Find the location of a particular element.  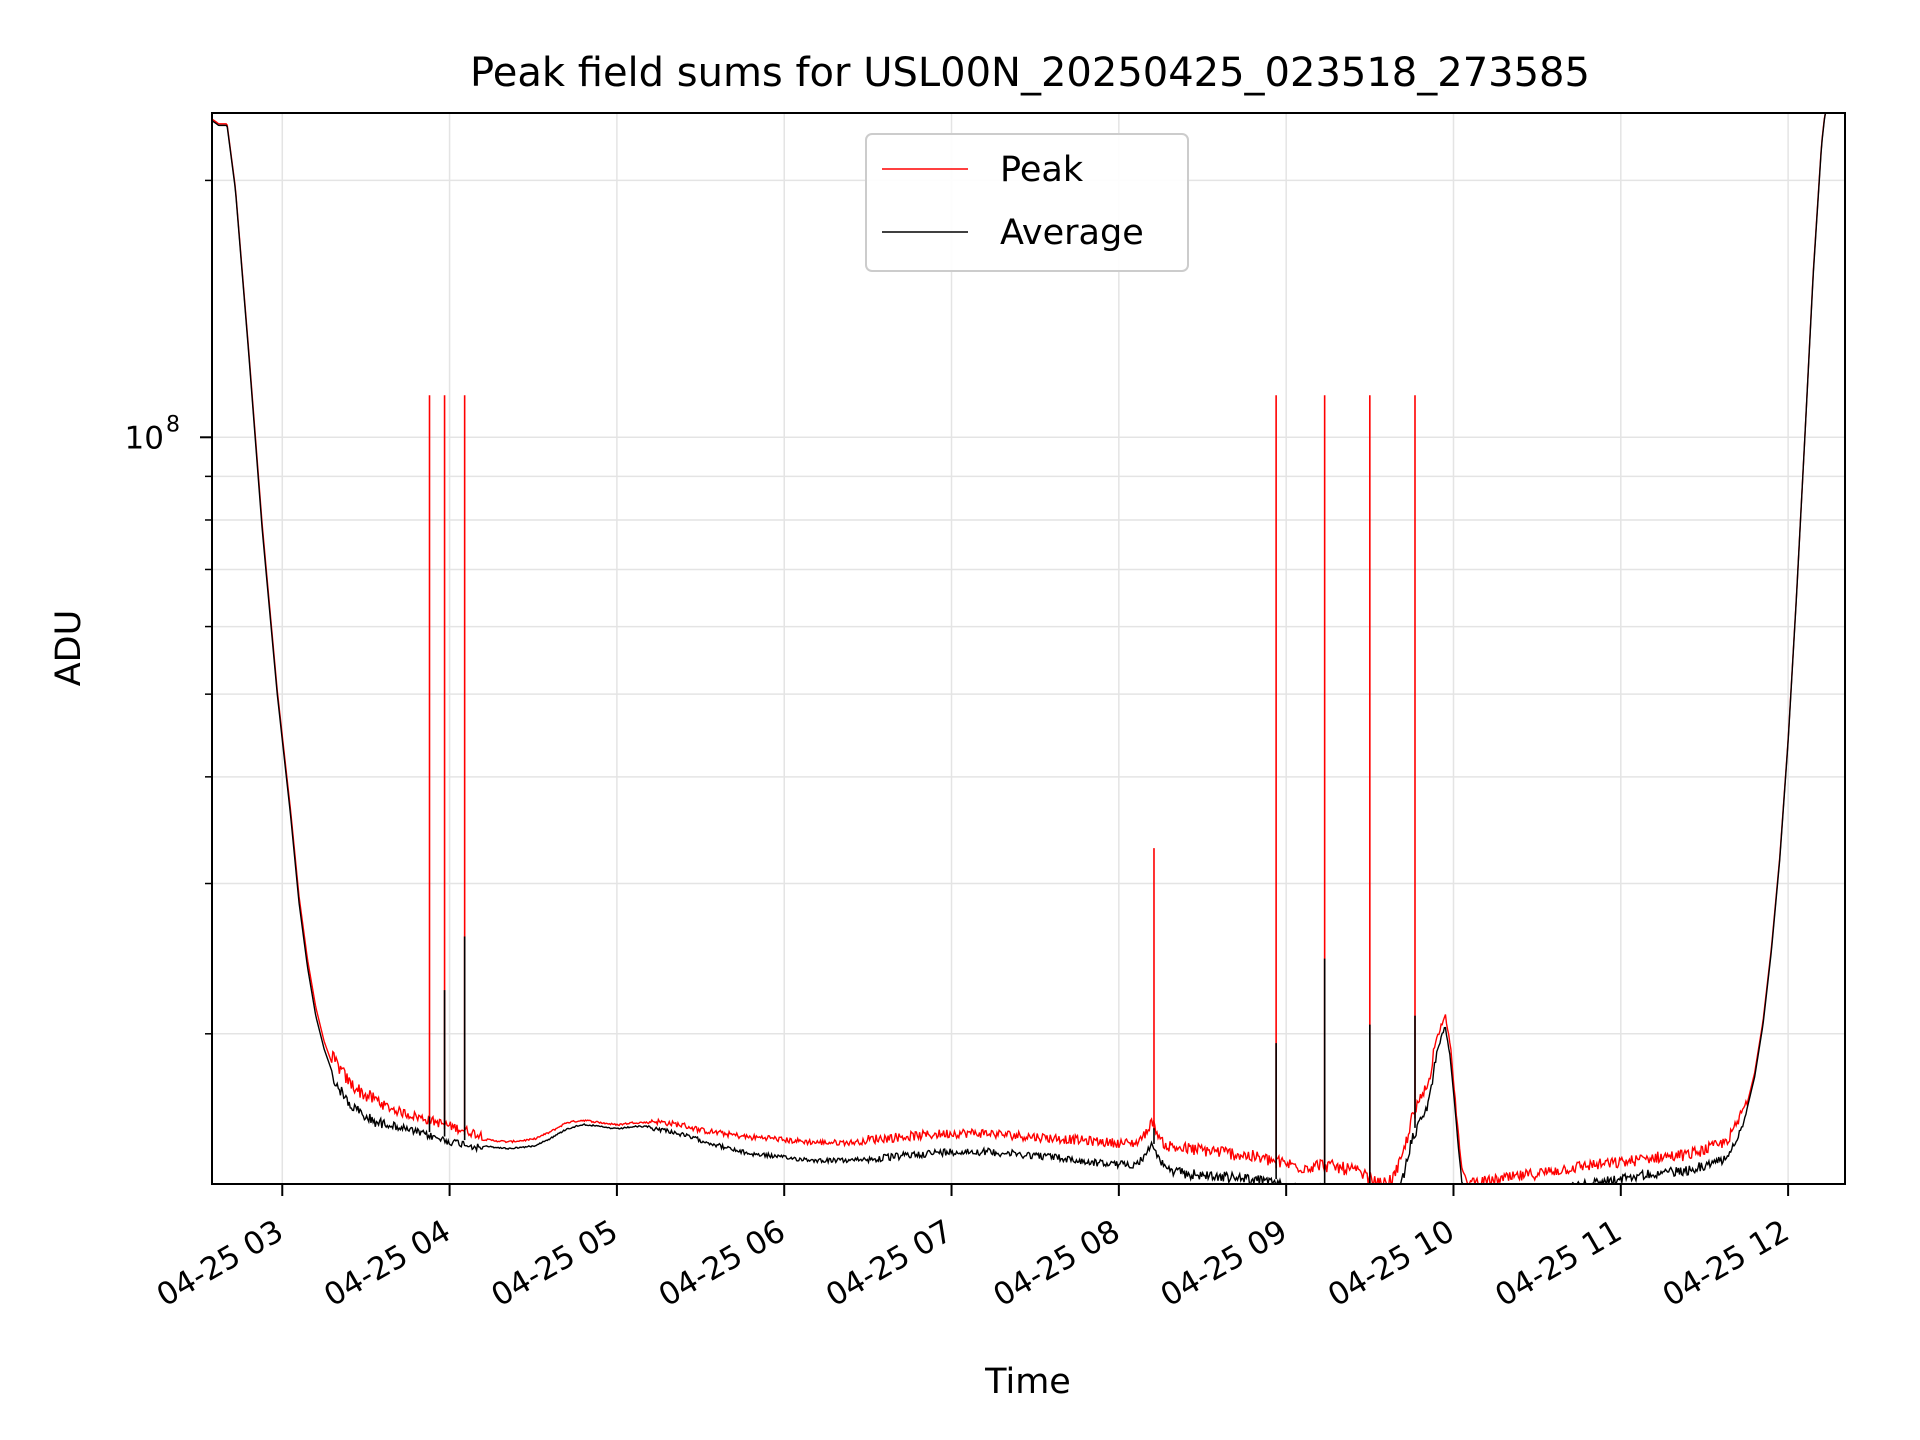

y-tick-base: 10 is located at coordinates (144, 438).